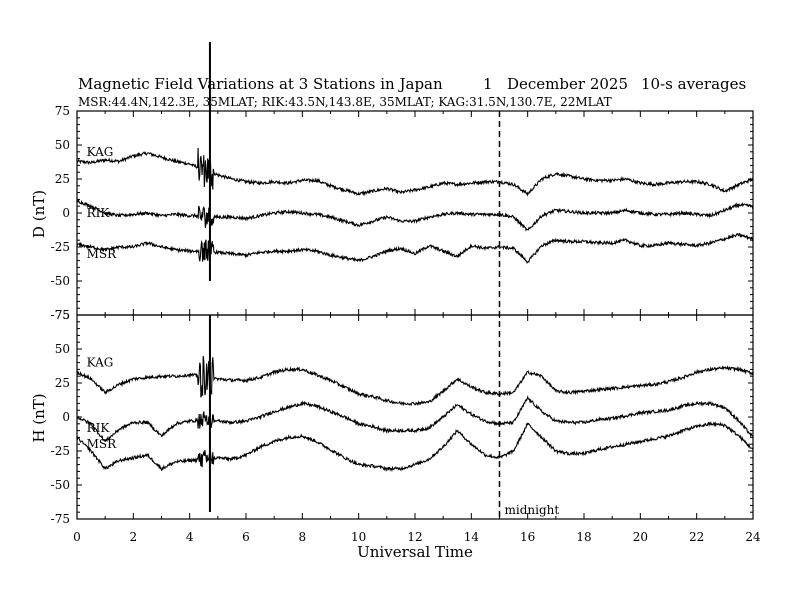  What do you see at coordinates (527, 537) in the screenshot?
I see `x-tick-label: 16` at bounding box center [527, 537].